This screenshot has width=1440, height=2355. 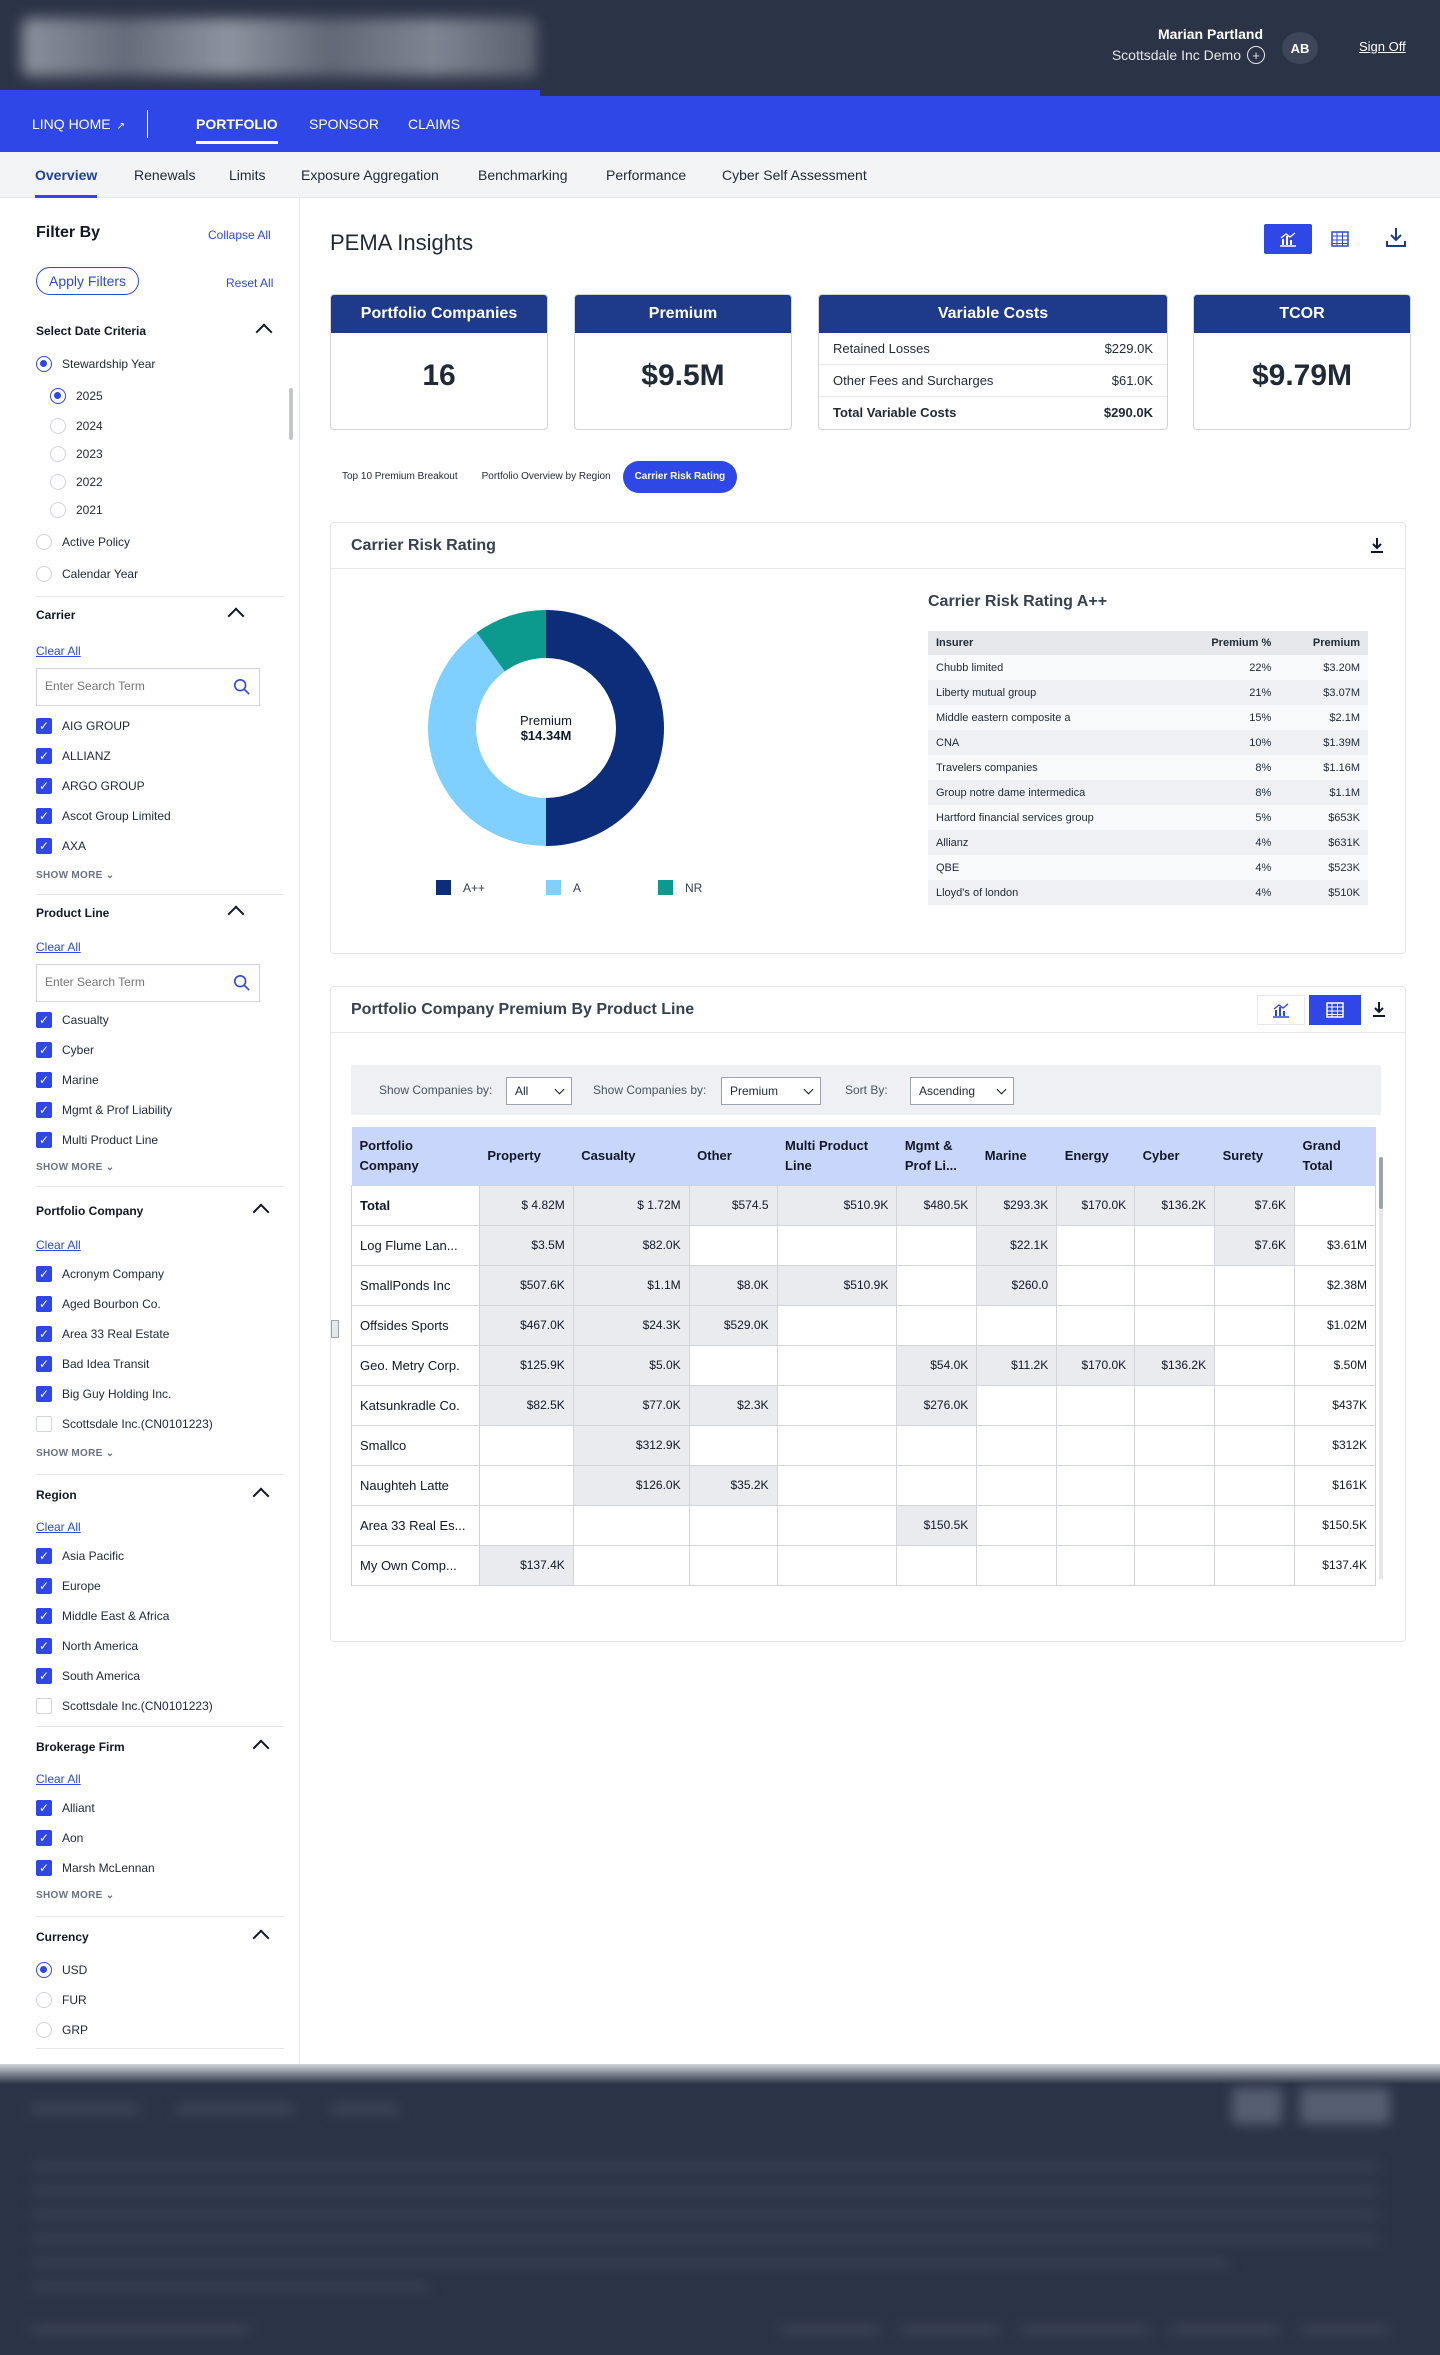 What do you see at coordinates (523, 175) in the screenshot?
I see `tab-benchmarking: Benchmarking` at bounding box center [523, 175].